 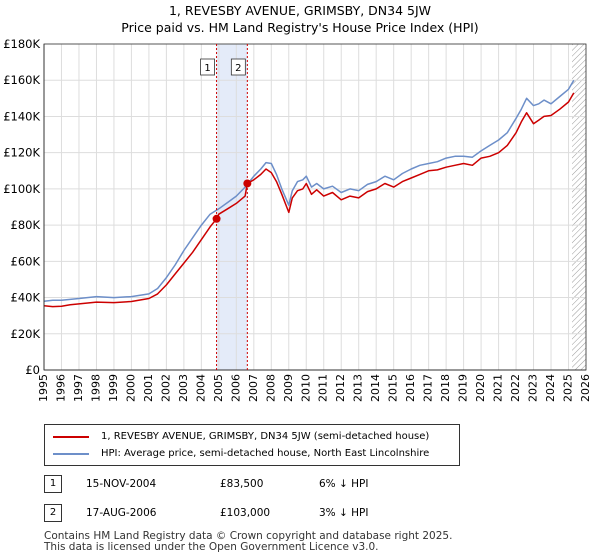 What do you see at coordinates (26, 261) in the screenshot?
I see `y-tick-label: £60K` at bounding box center [26, 261].